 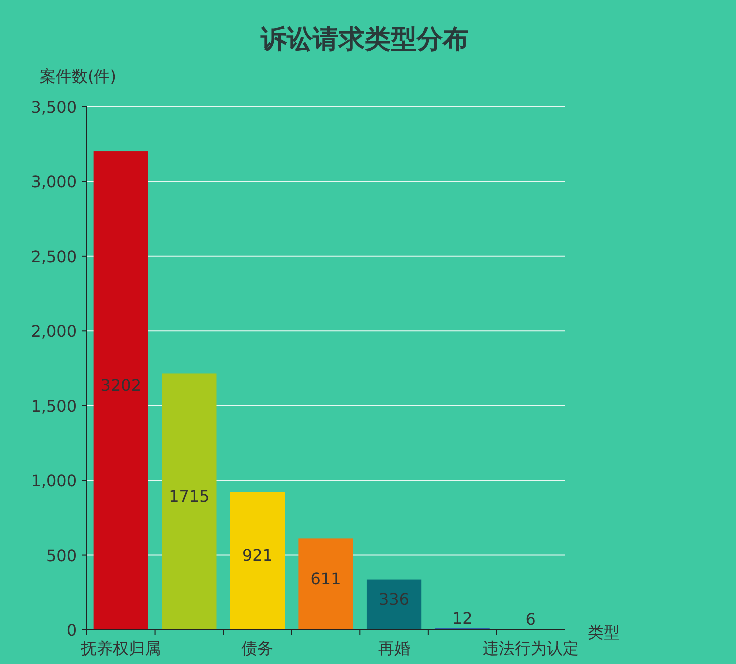 What do you see at coordinates (364, 40) in the screenshot?
I see `chart-title: 诉讼请求类型分布` at bounding box center [364, 40].